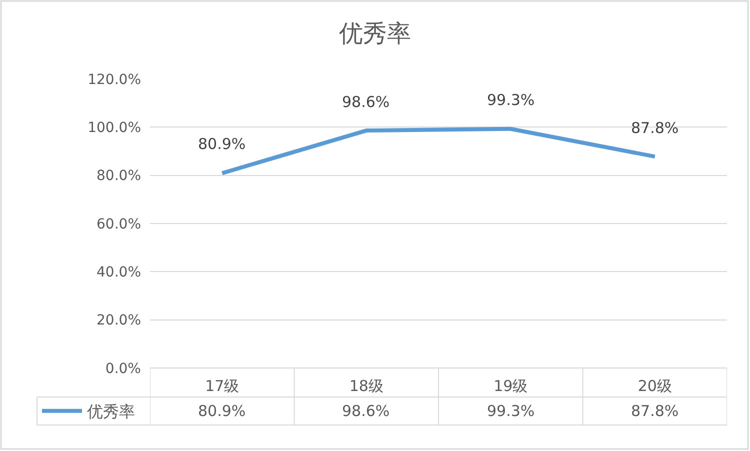 This screenshot has height=451, width=750. Describe the element at coordinates (118, 176) in the screenshot. I see `y-tick-label: 80.0%` at that location.